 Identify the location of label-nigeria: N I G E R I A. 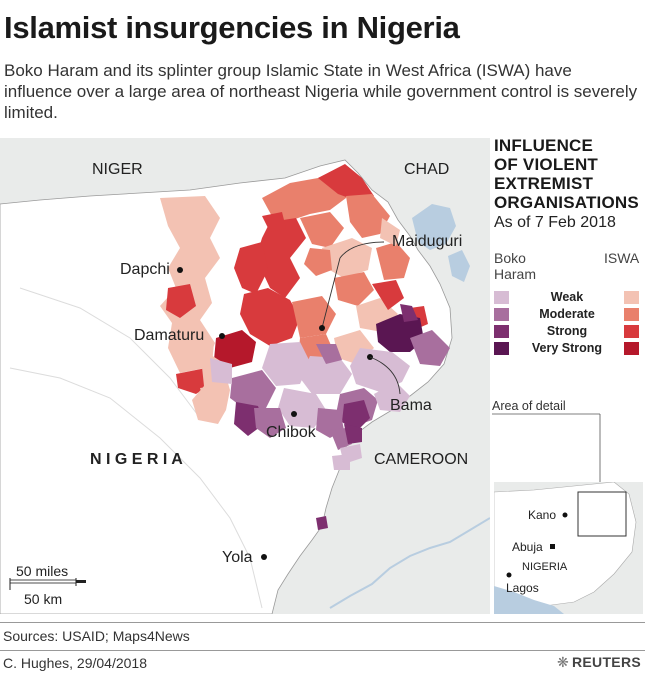
(136, 459).